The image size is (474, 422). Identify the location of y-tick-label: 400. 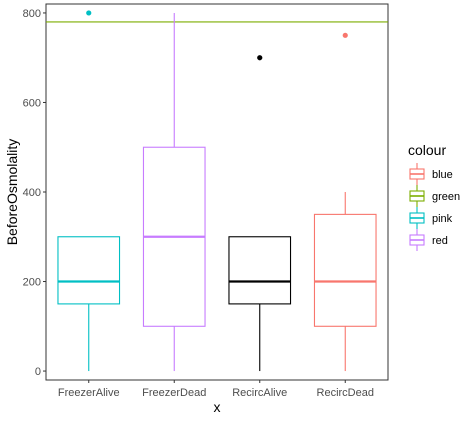
(32, 193).